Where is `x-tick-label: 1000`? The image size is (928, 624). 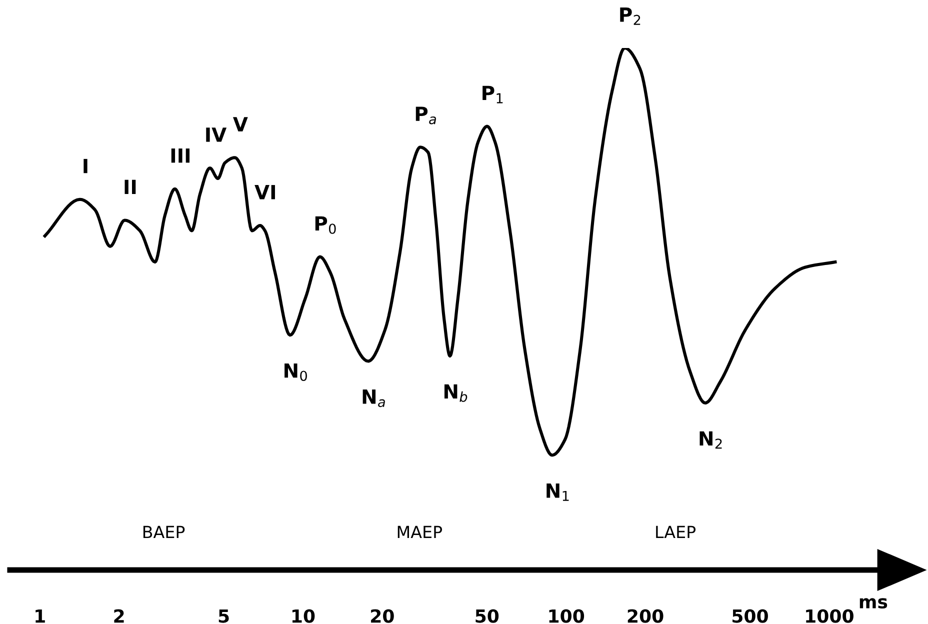
x-tick-label: 1000 is located at coordinates (830, 616).